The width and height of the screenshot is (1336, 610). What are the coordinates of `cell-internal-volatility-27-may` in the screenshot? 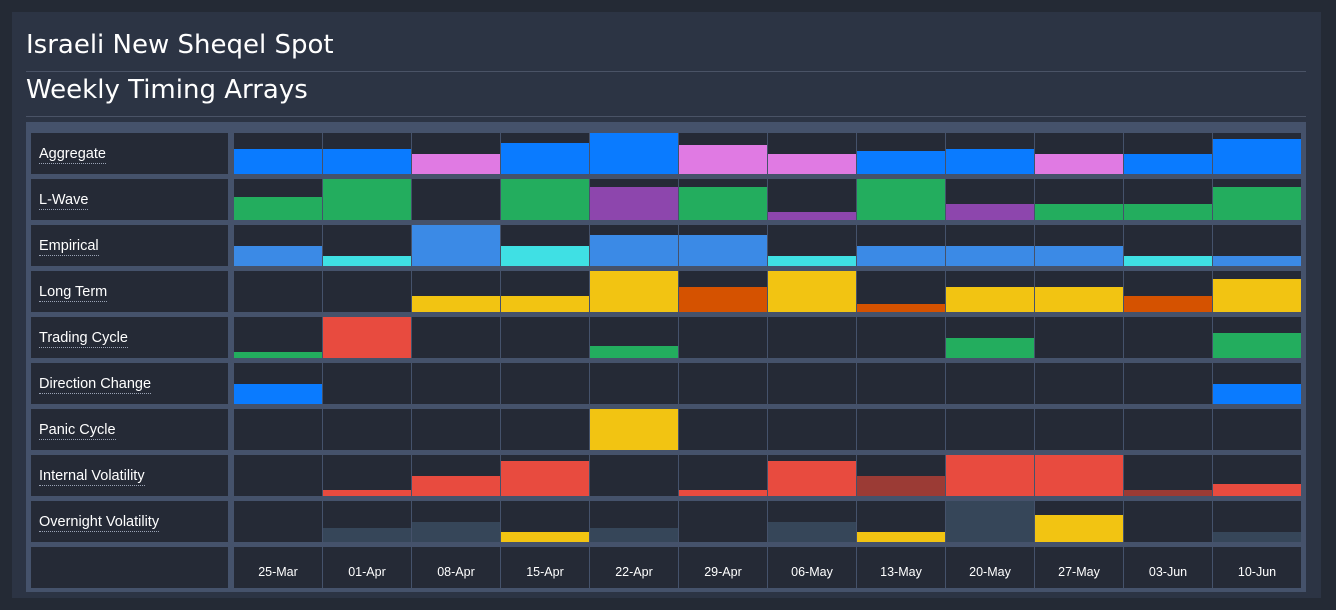 It's located at (1079, 475).